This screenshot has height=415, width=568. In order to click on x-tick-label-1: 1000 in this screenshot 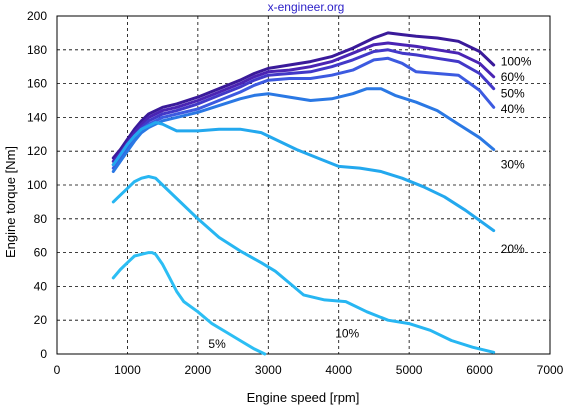, I will do `click(127, 370)`.